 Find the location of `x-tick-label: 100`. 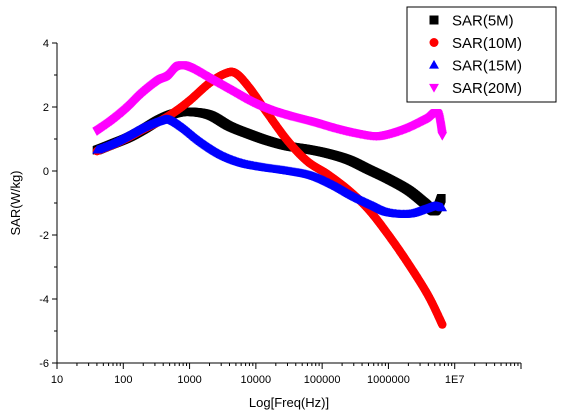

x-tick-label: 100 is located at coordinates (123, 380).